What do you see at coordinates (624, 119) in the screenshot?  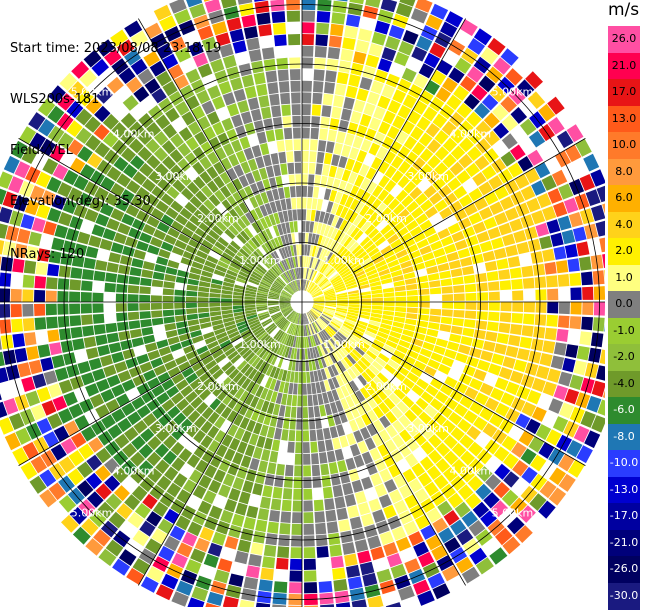 I see `colorbar-tick-label: 13.0` at bounding box center [624, 119].